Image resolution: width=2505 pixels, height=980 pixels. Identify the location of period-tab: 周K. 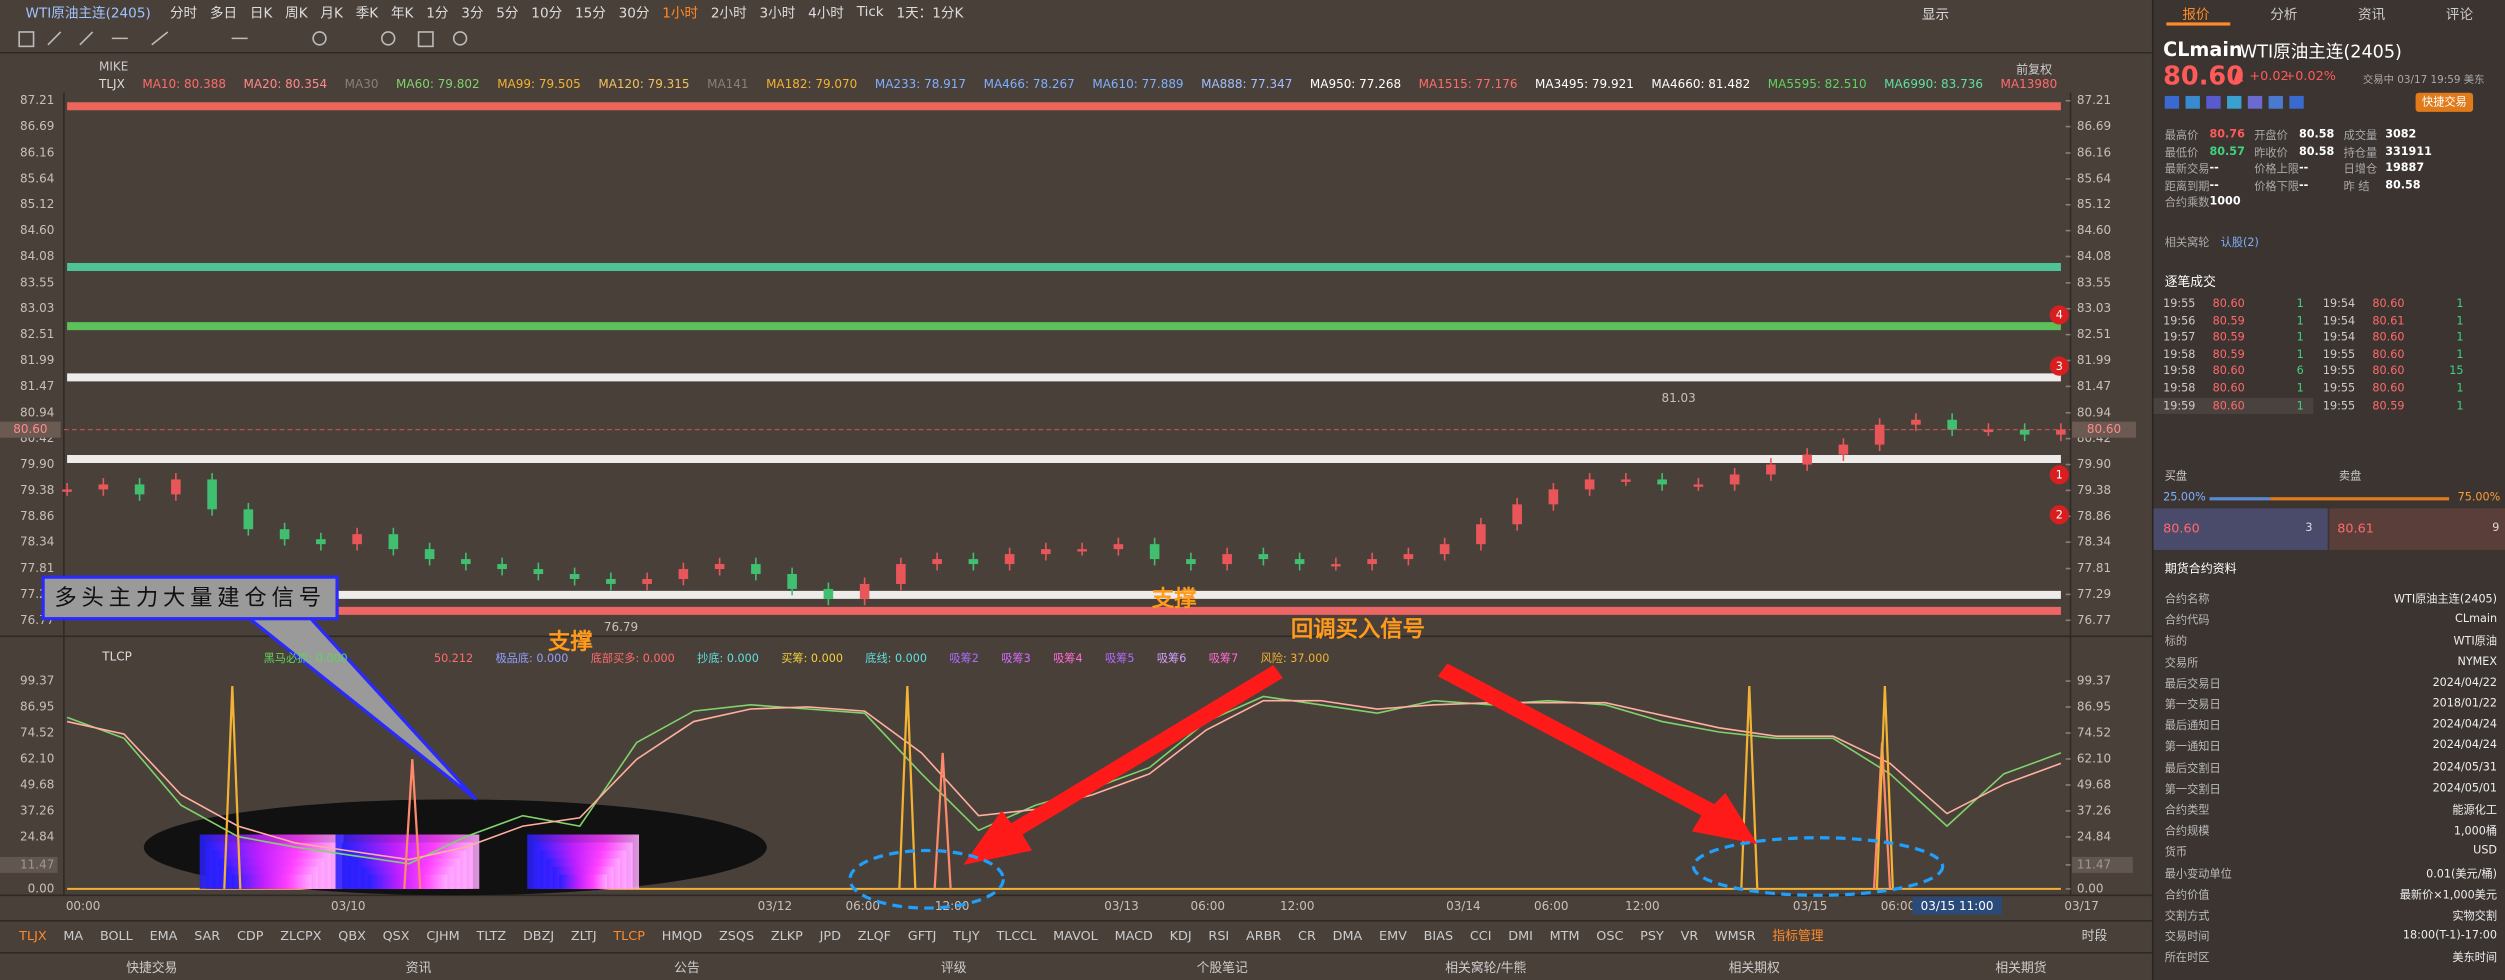
(296, 14).